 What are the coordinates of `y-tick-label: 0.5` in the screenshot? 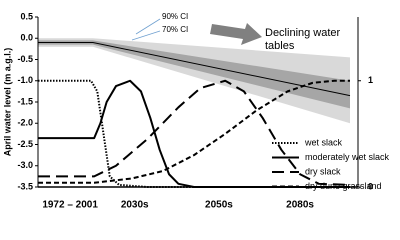 It's located at (26, 16).